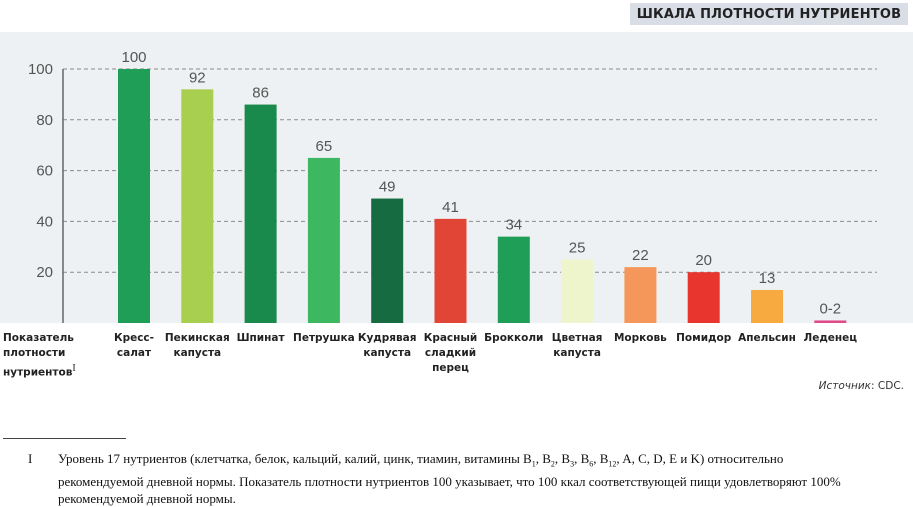 The width and height of the screenshot is (913, 507). I want to click on source-value: : CDC., so click(887, 386).